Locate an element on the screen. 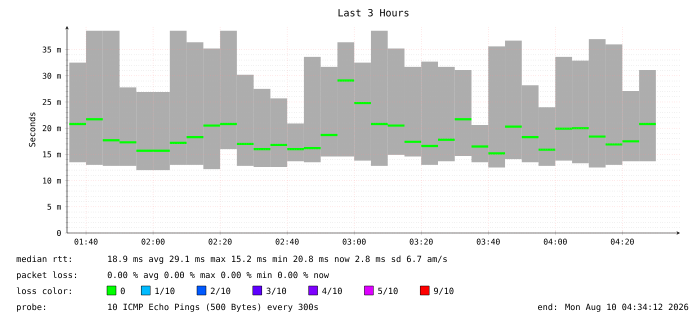  text: packet loss: is located at coordinates (46, 275).